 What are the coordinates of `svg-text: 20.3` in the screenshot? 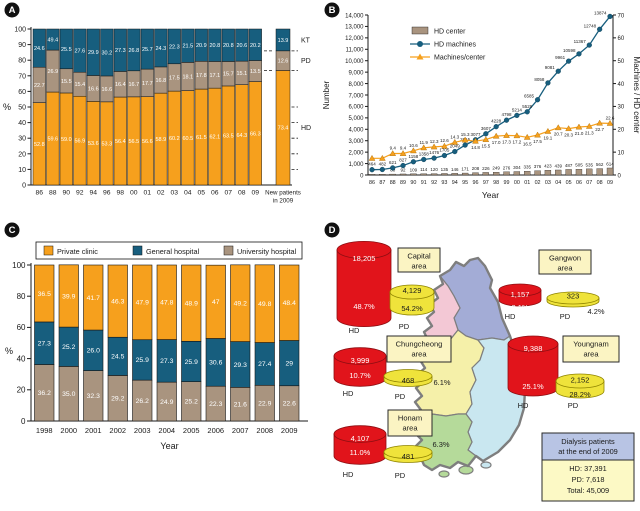 It's located at (568, 135).